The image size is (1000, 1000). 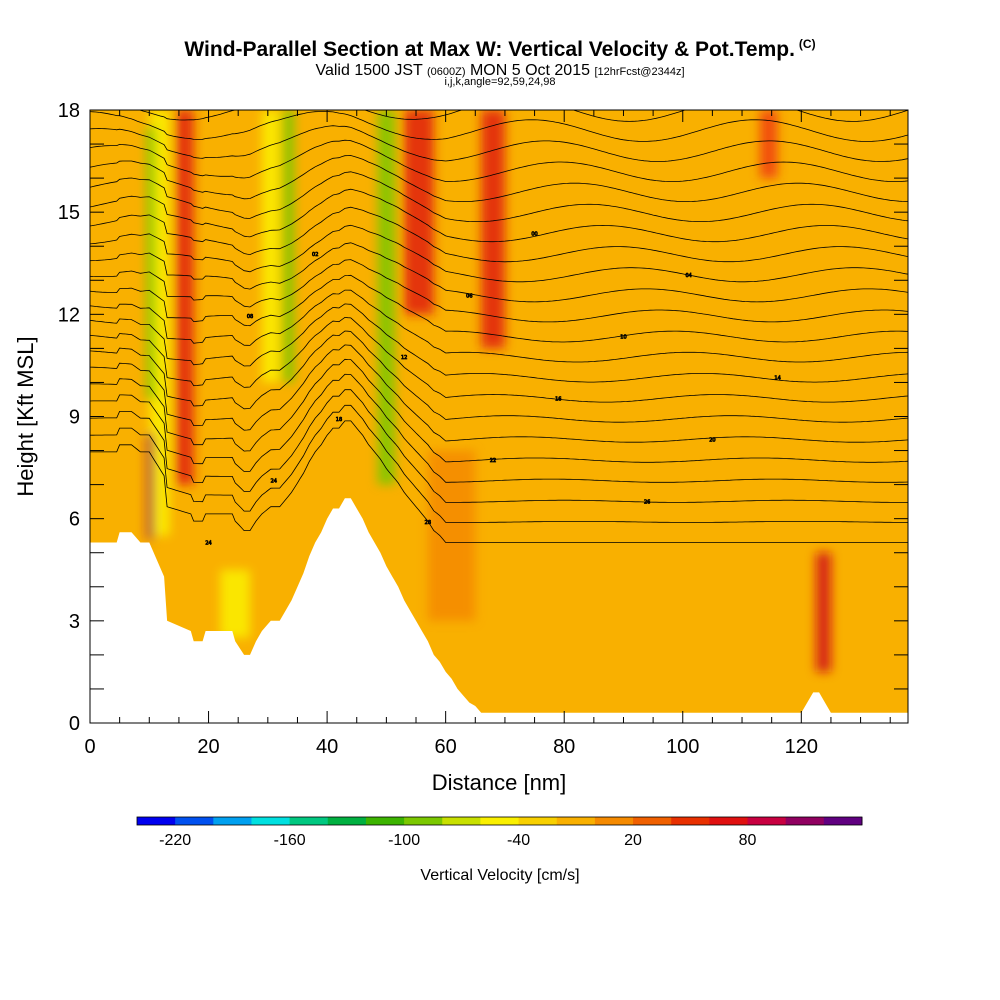 I want to click on colorbar-tick-label: -160, so click(x=290, y=840).